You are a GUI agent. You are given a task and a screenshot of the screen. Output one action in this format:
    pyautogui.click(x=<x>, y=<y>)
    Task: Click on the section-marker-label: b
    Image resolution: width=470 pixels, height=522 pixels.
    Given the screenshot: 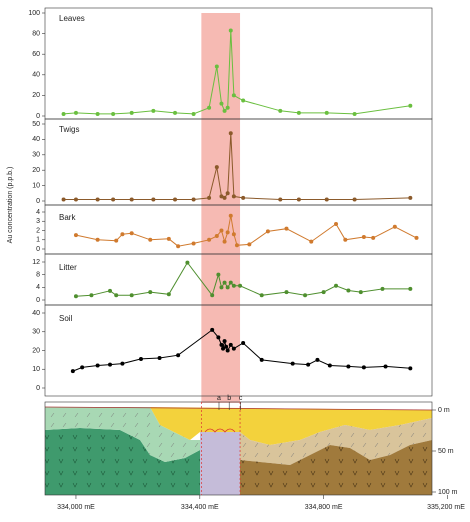 What is the action you would take?
    pyautogui.click(x=229, y=398)
    